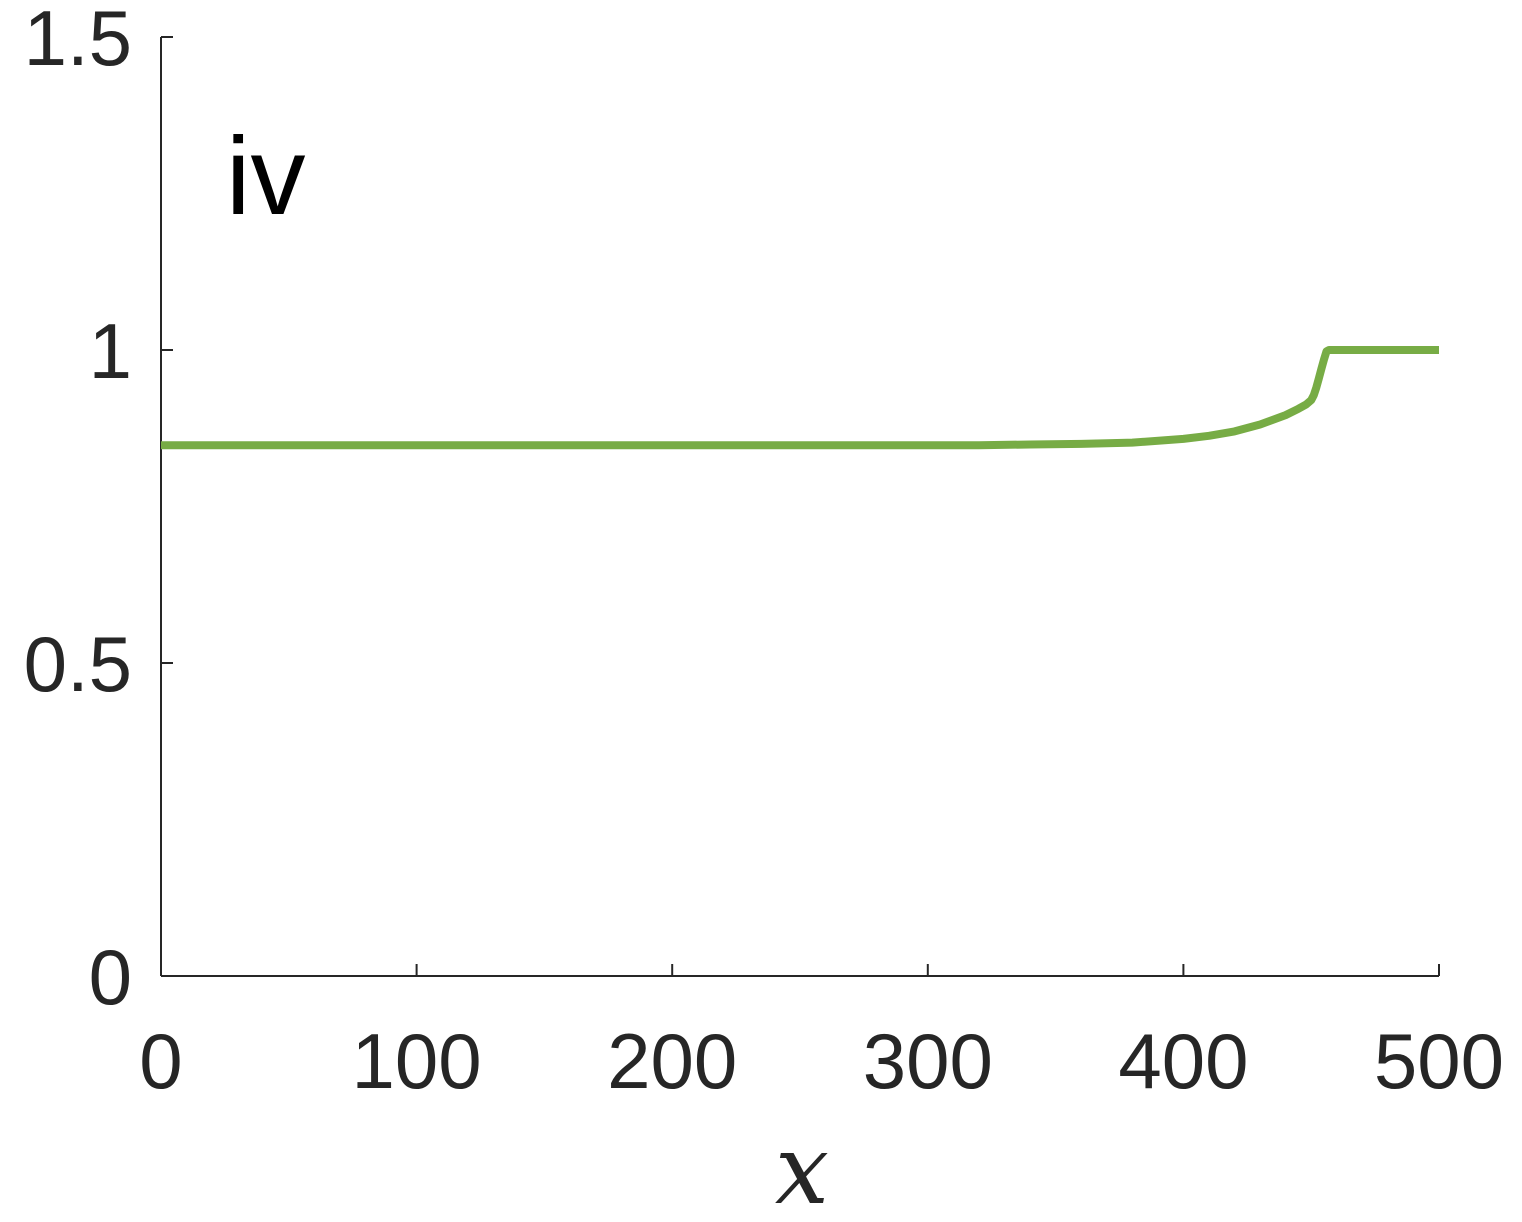 This screenshot has height=1222, width=1522. I want to click on x-tick-label: 100, so click(417, 1061).